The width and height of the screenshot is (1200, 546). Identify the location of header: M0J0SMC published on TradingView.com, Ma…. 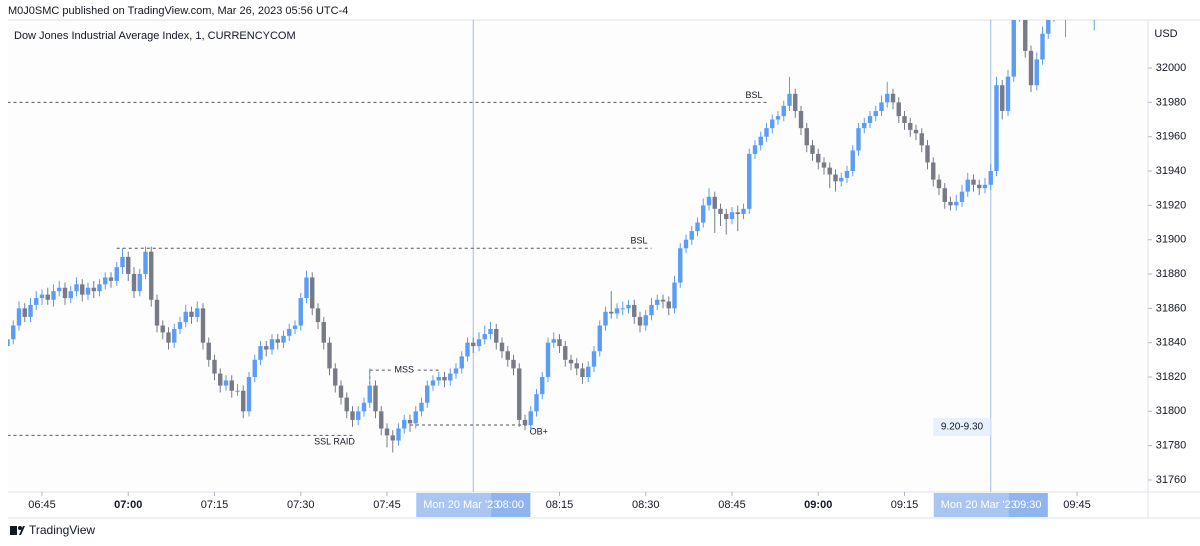
(178, 11).